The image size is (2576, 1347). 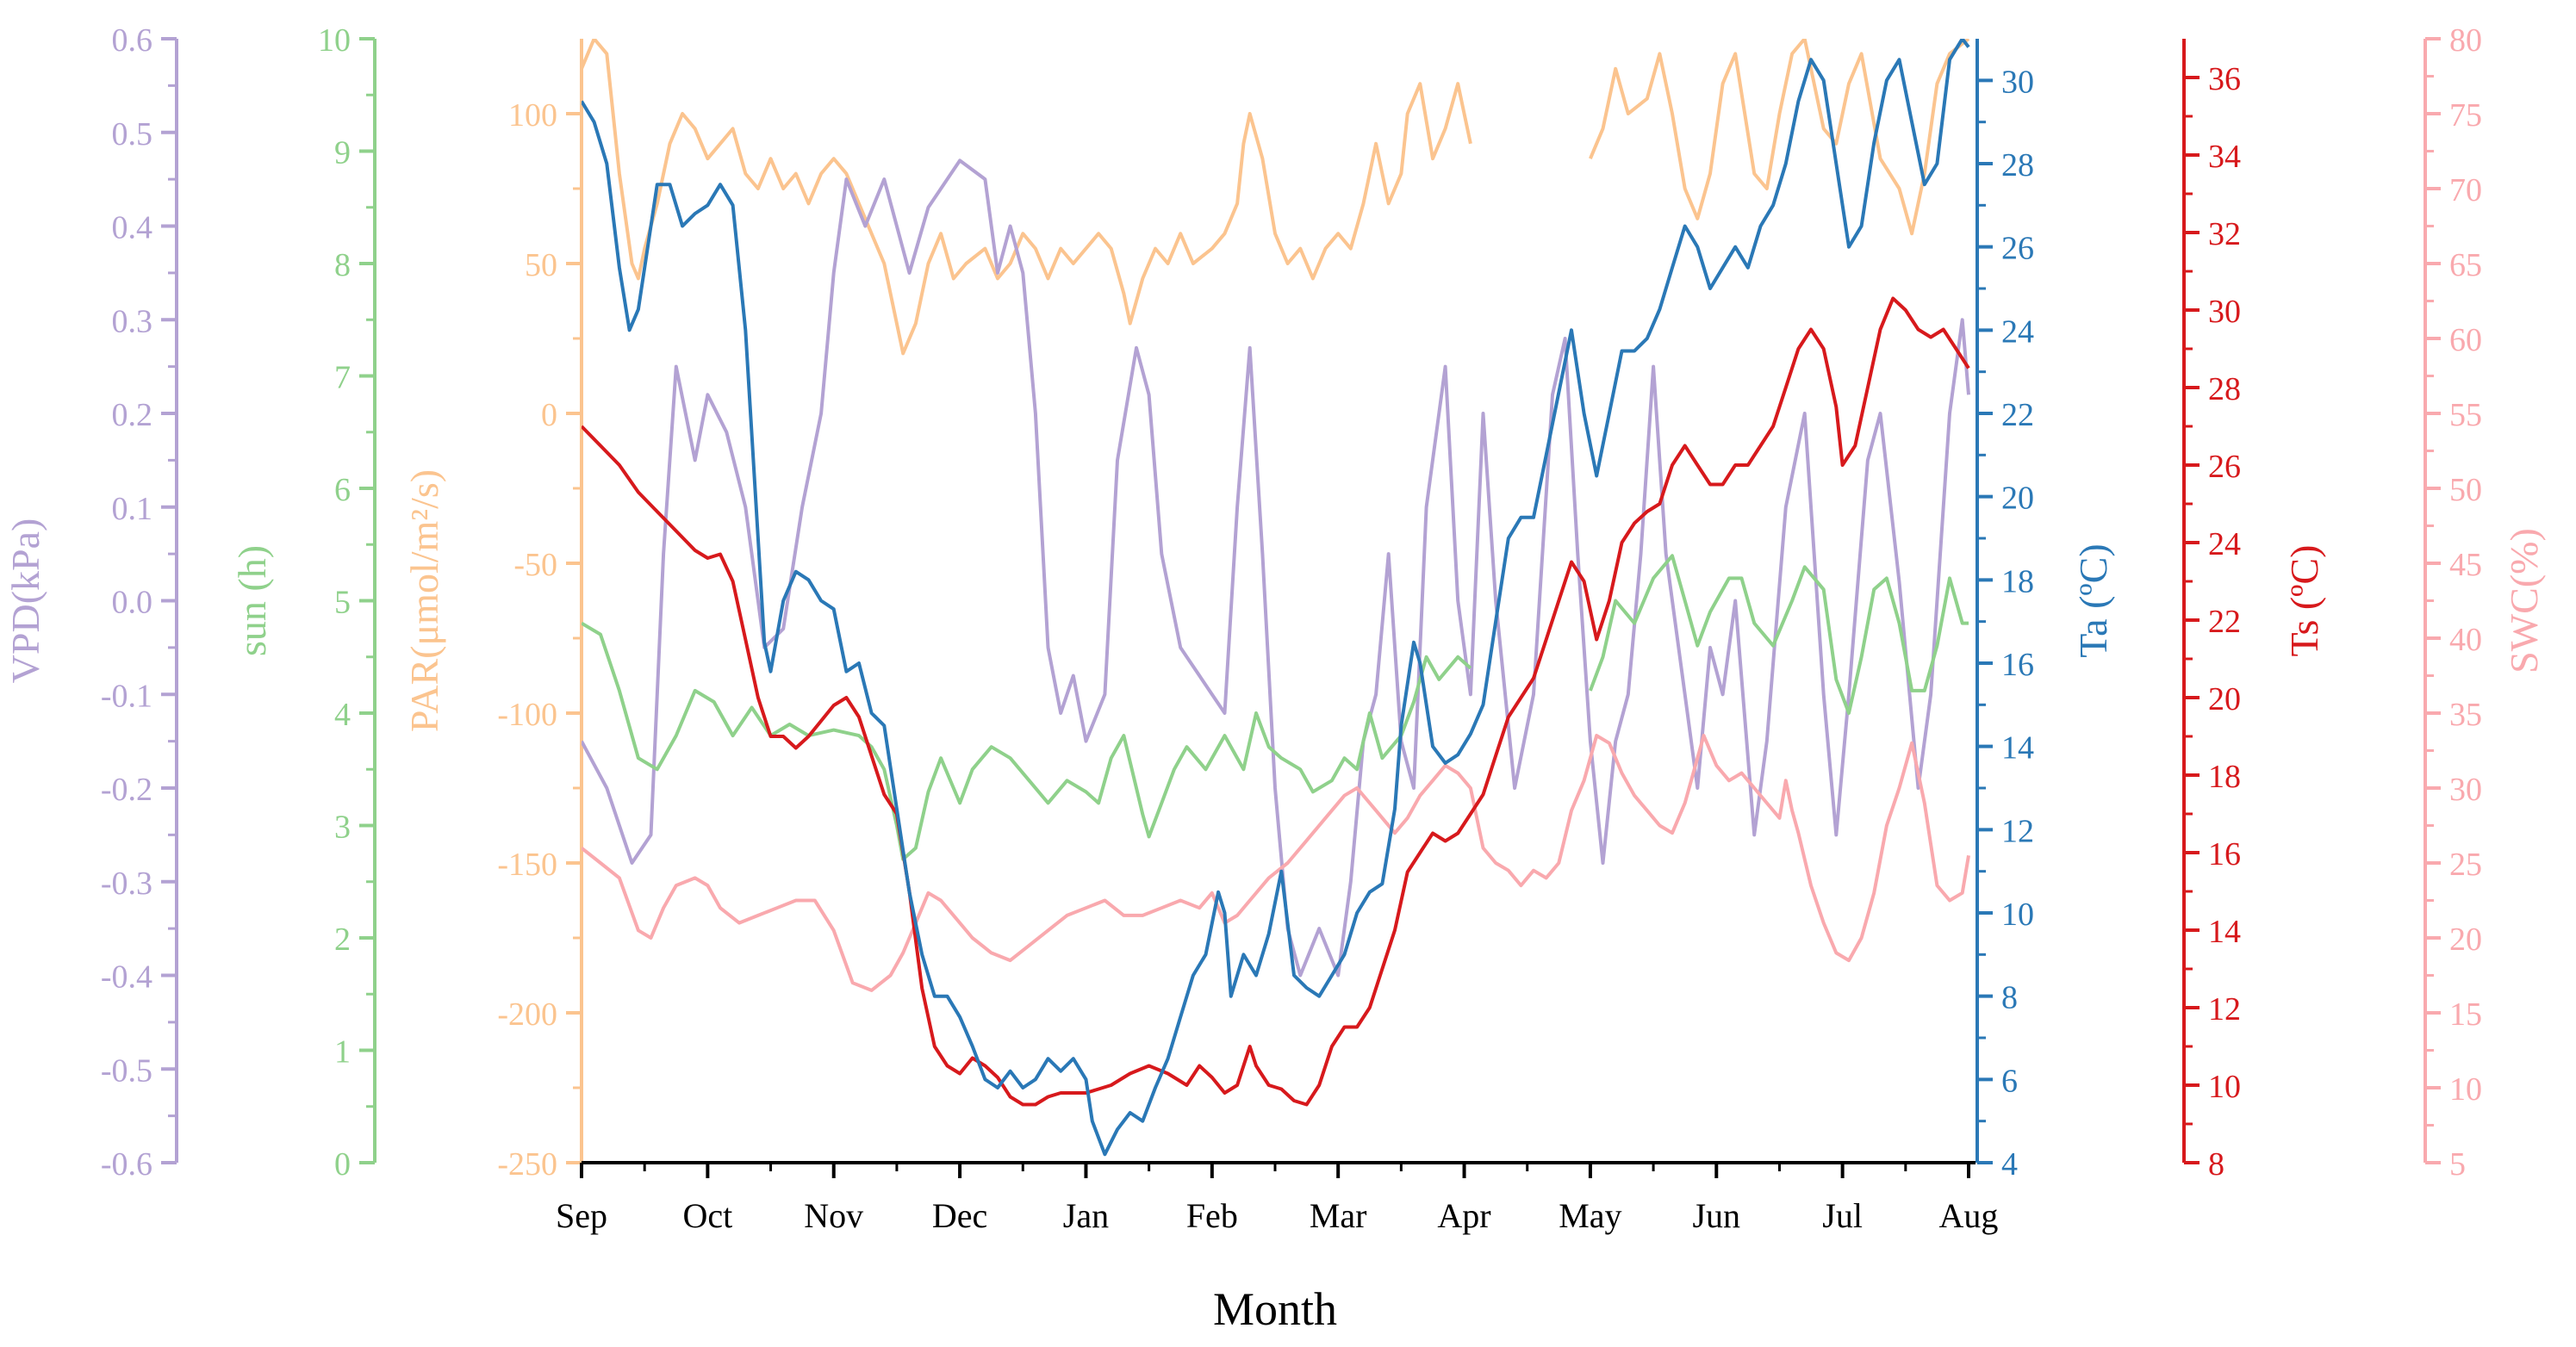 I want to click on vpd-tick-label: 0.2, so click(x=132, y=415).